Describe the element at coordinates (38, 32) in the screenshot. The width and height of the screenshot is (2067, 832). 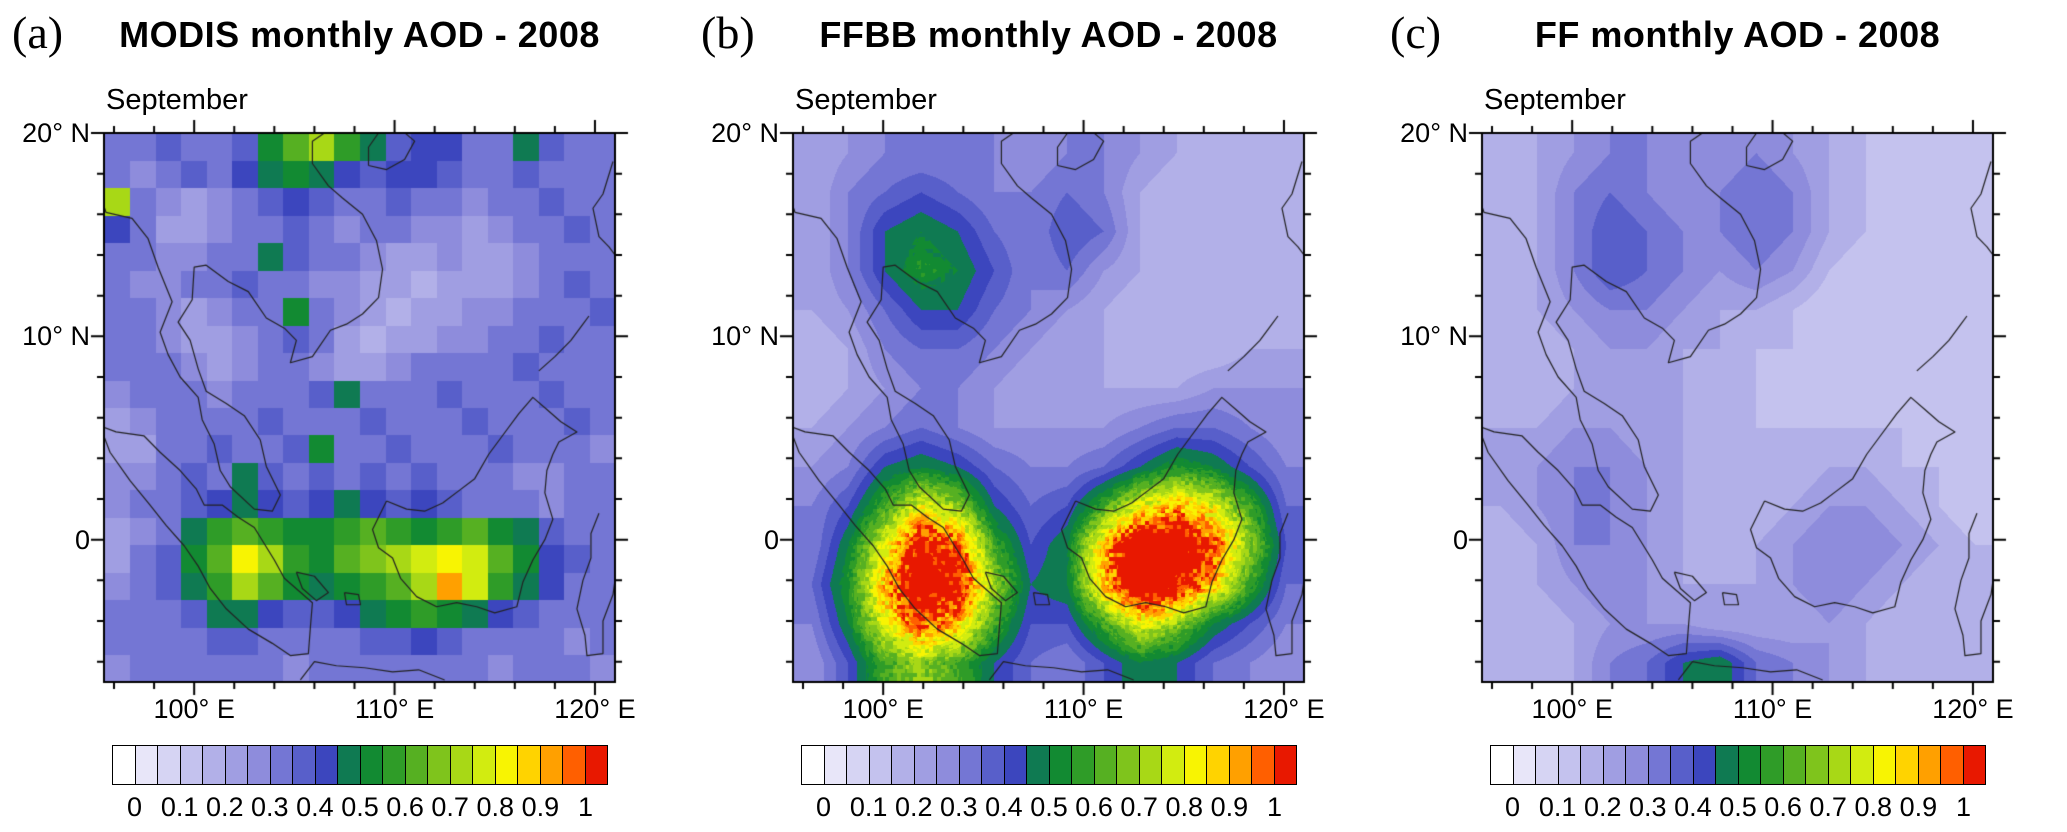
I see `panel-letter: (a)` at that location.